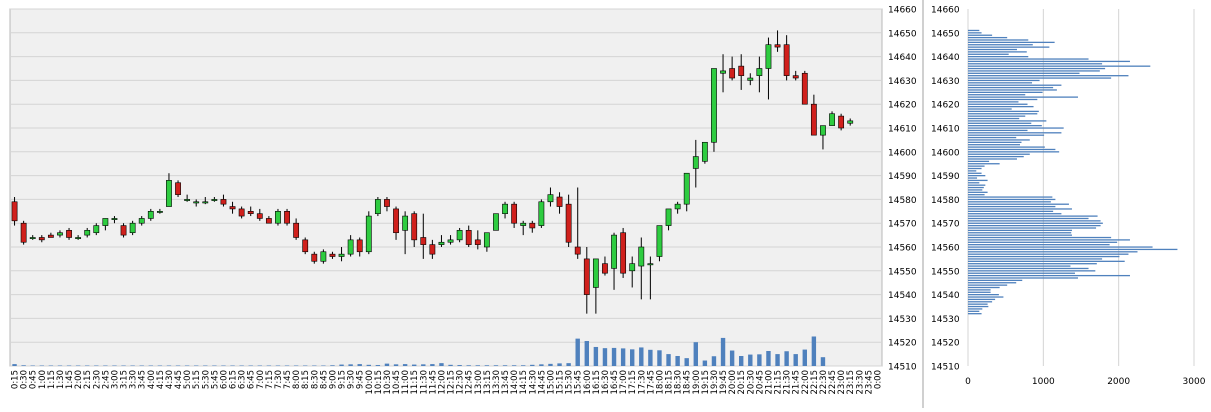 This screenshot has height=412, width=1211. I want to click on profile-volume-tick-label: 1000, so click(1043, 382).